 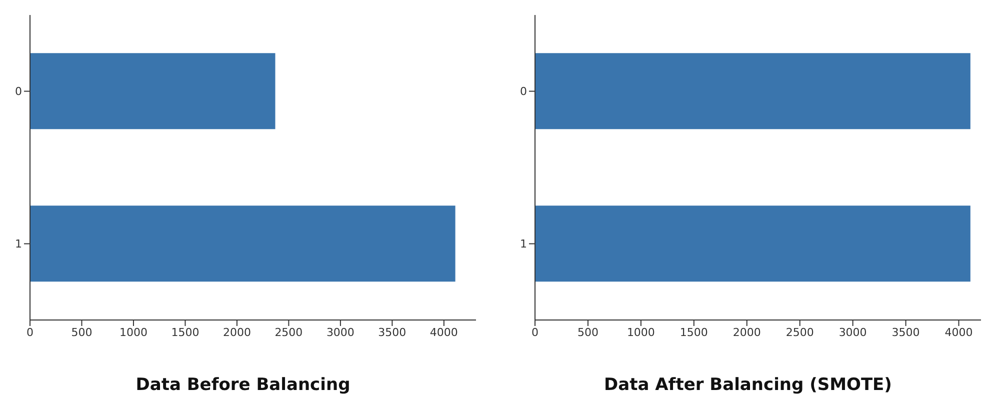 What do you see at coordinates (243, 385) in the screenshot?
I see `text: Data Before Balancing` at bounding box center [243, 385].